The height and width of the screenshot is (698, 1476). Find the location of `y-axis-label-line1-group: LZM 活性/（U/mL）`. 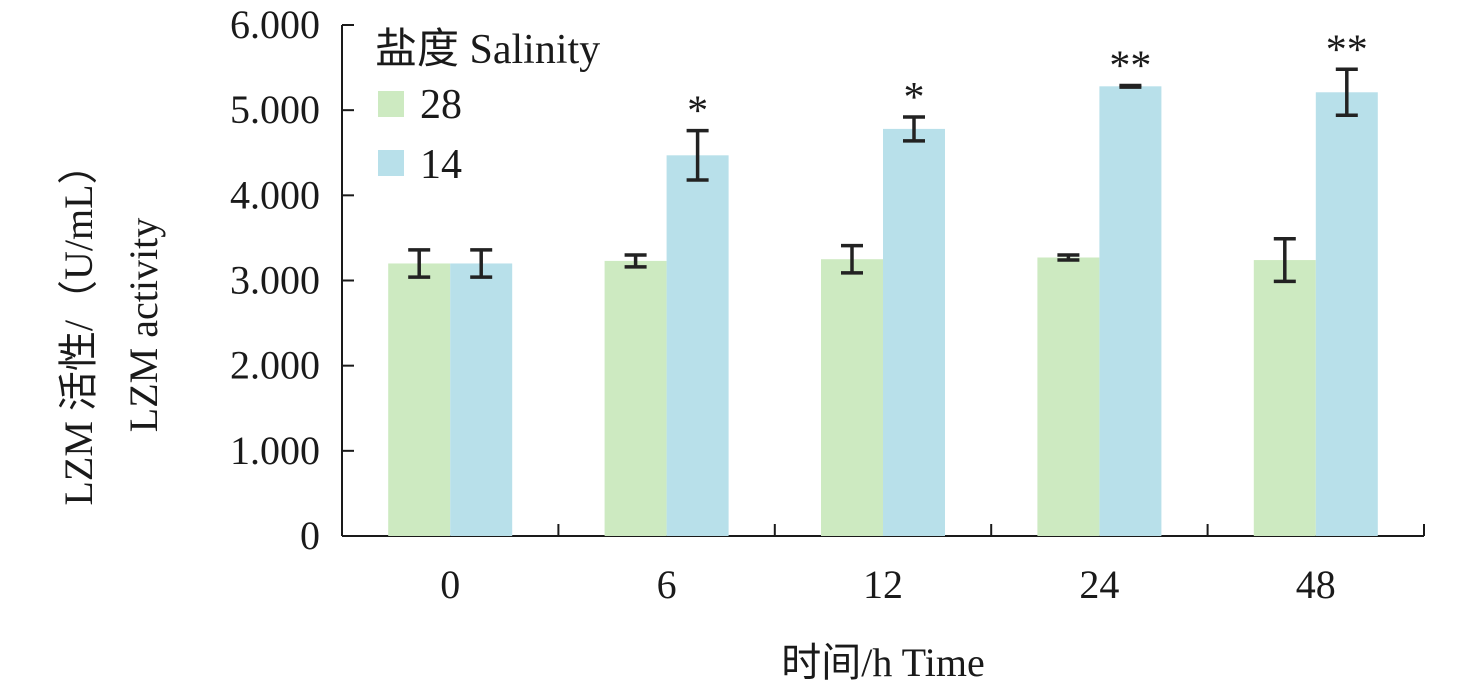

y-axis-label-line1-group: LZM 活性/（U/mL） is located at coordinates (78, 324).